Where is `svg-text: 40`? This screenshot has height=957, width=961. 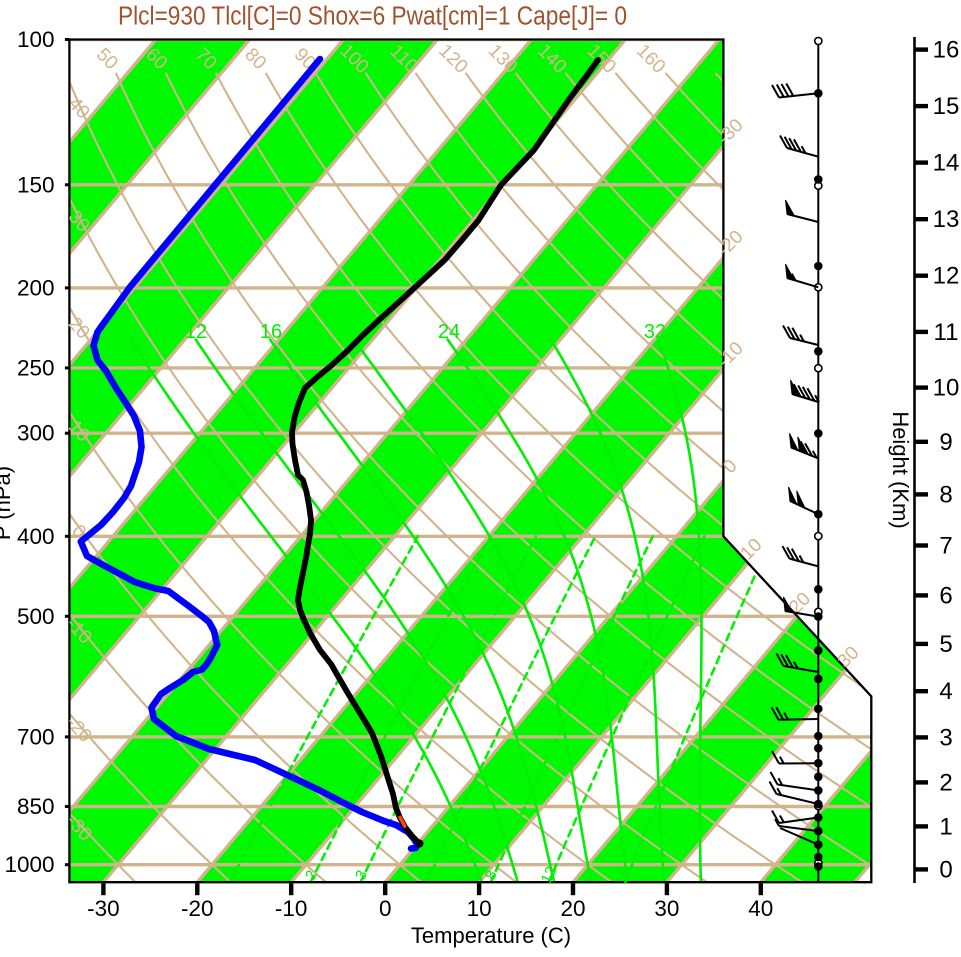
svg-text: 40 is located at coordinates (760, 908).